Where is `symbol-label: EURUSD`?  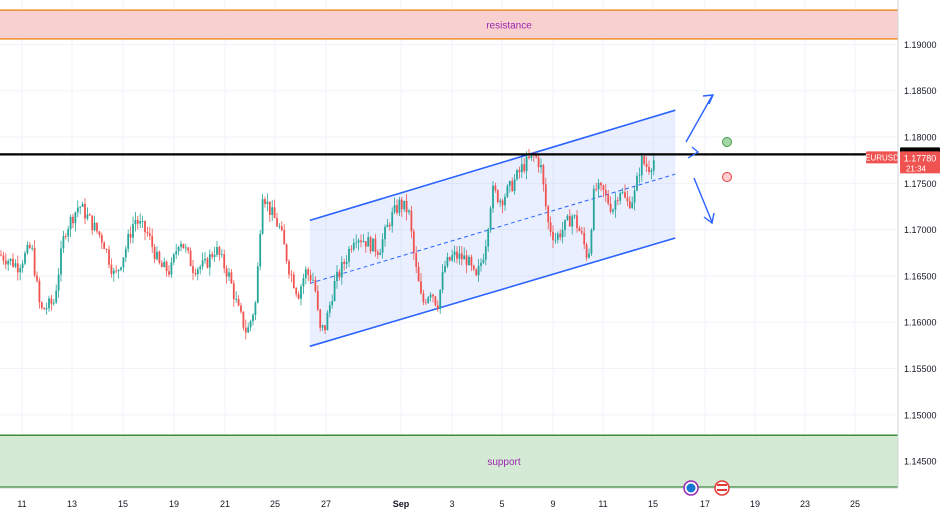 symbol-label: EURUSD is located at coordinates (882, 157).